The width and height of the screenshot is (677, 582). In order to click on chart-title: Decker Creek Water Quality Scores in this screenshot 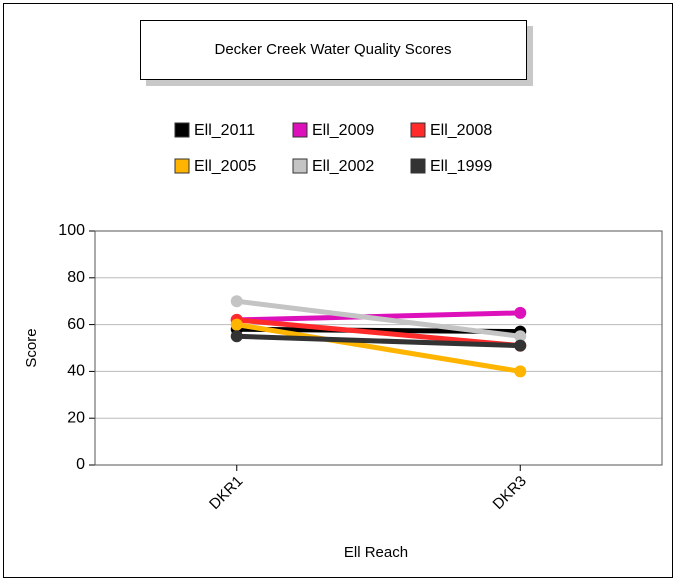, I will do `click(332, 49)`.